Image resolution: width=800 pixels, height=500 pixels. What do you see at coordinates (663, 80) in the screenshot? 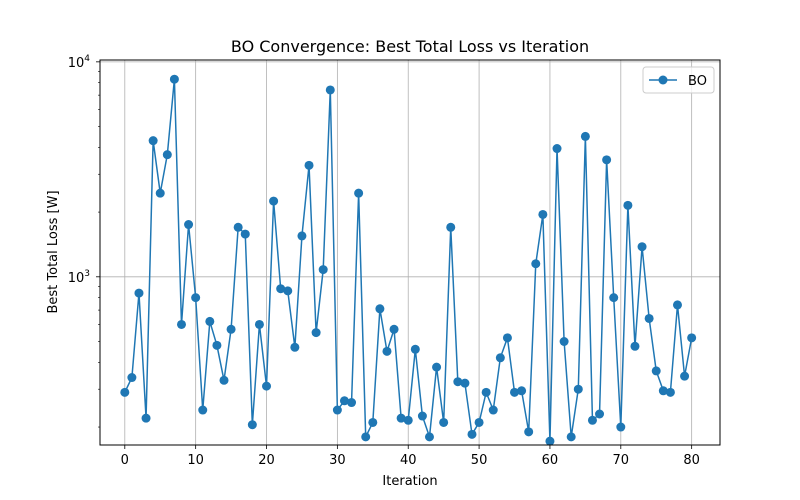
I see `legend-marker` at bounding box center [663, 80].